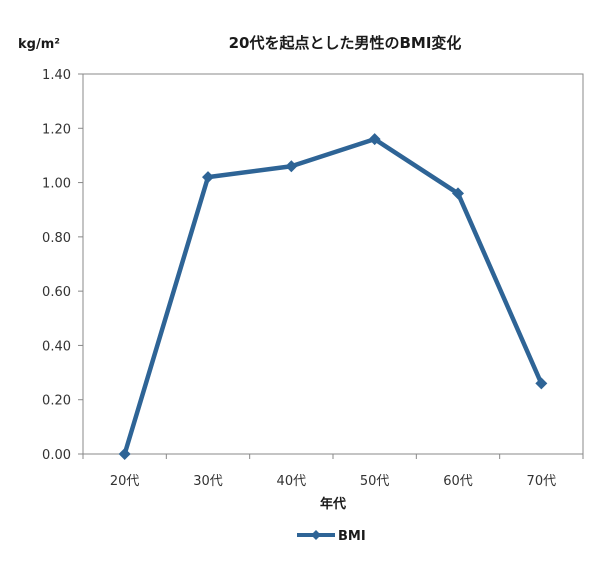 This screenshot has width=600, height=569. Describe the element at coordinates (331, 536) in the screenshot. I see `legend: BMI` at that location.